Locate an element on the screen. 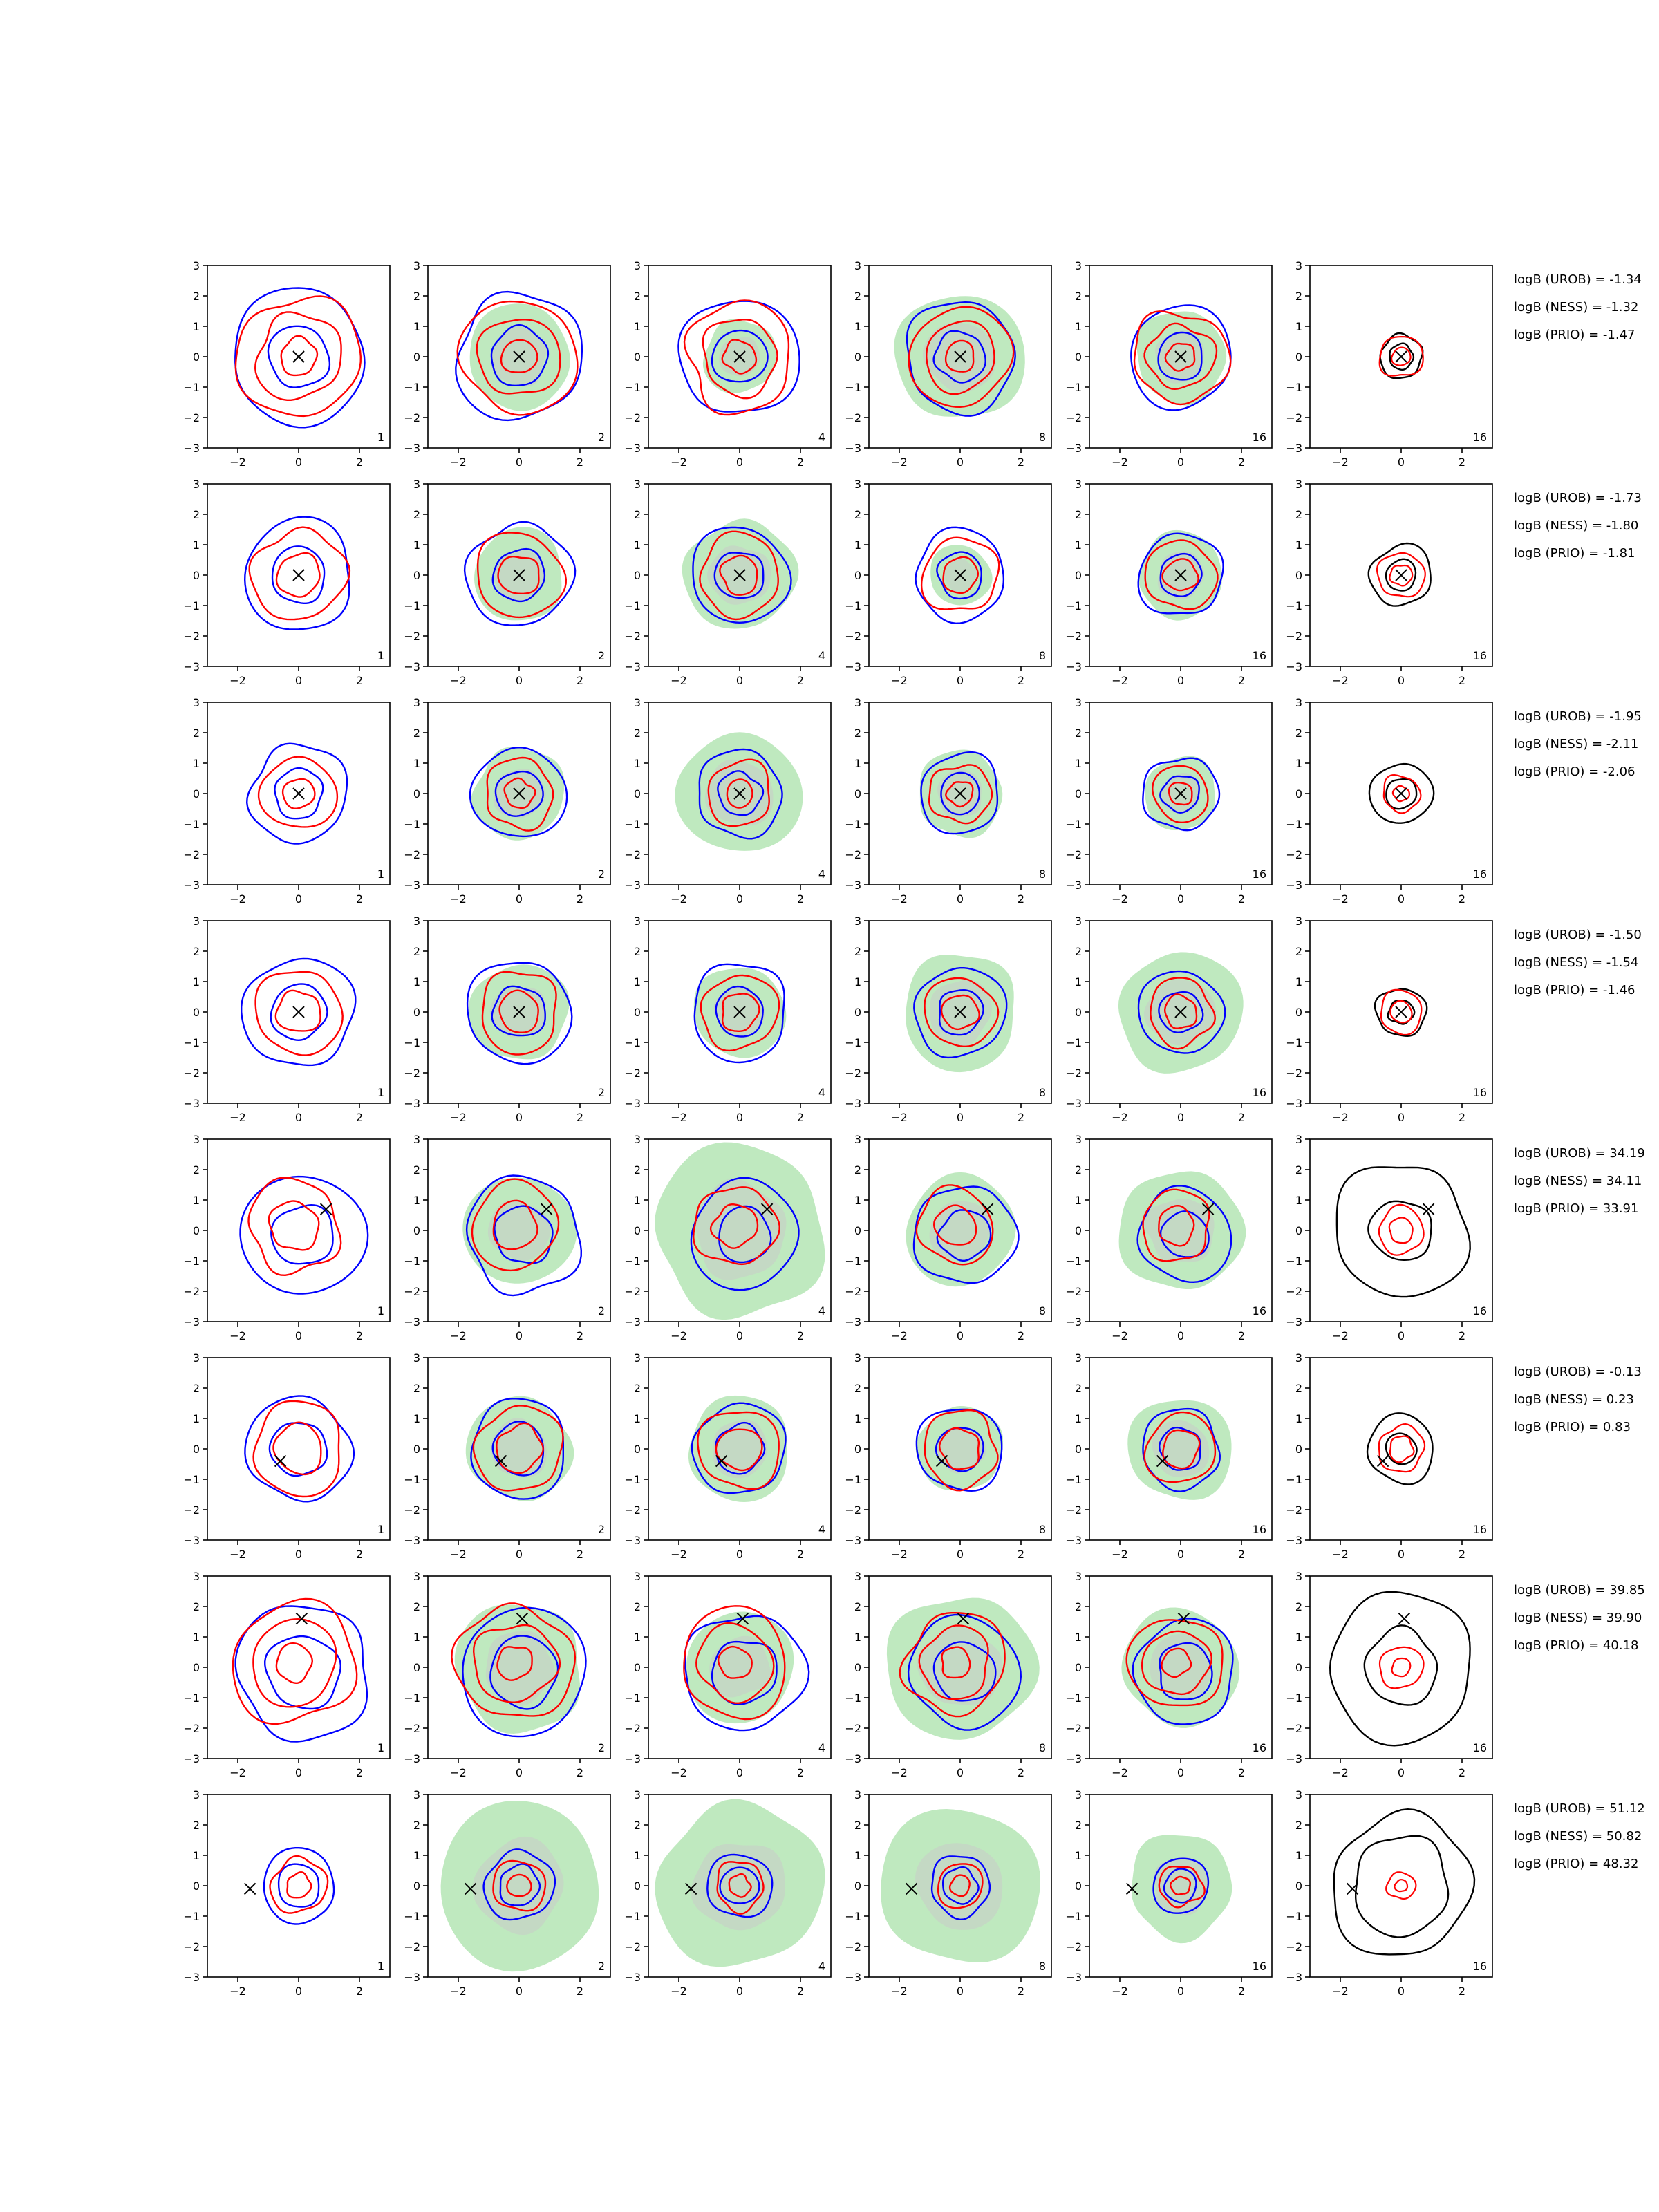  logb-annotation: logB (PRIO) = 40.18 is located at coordinates (1576, 1645).